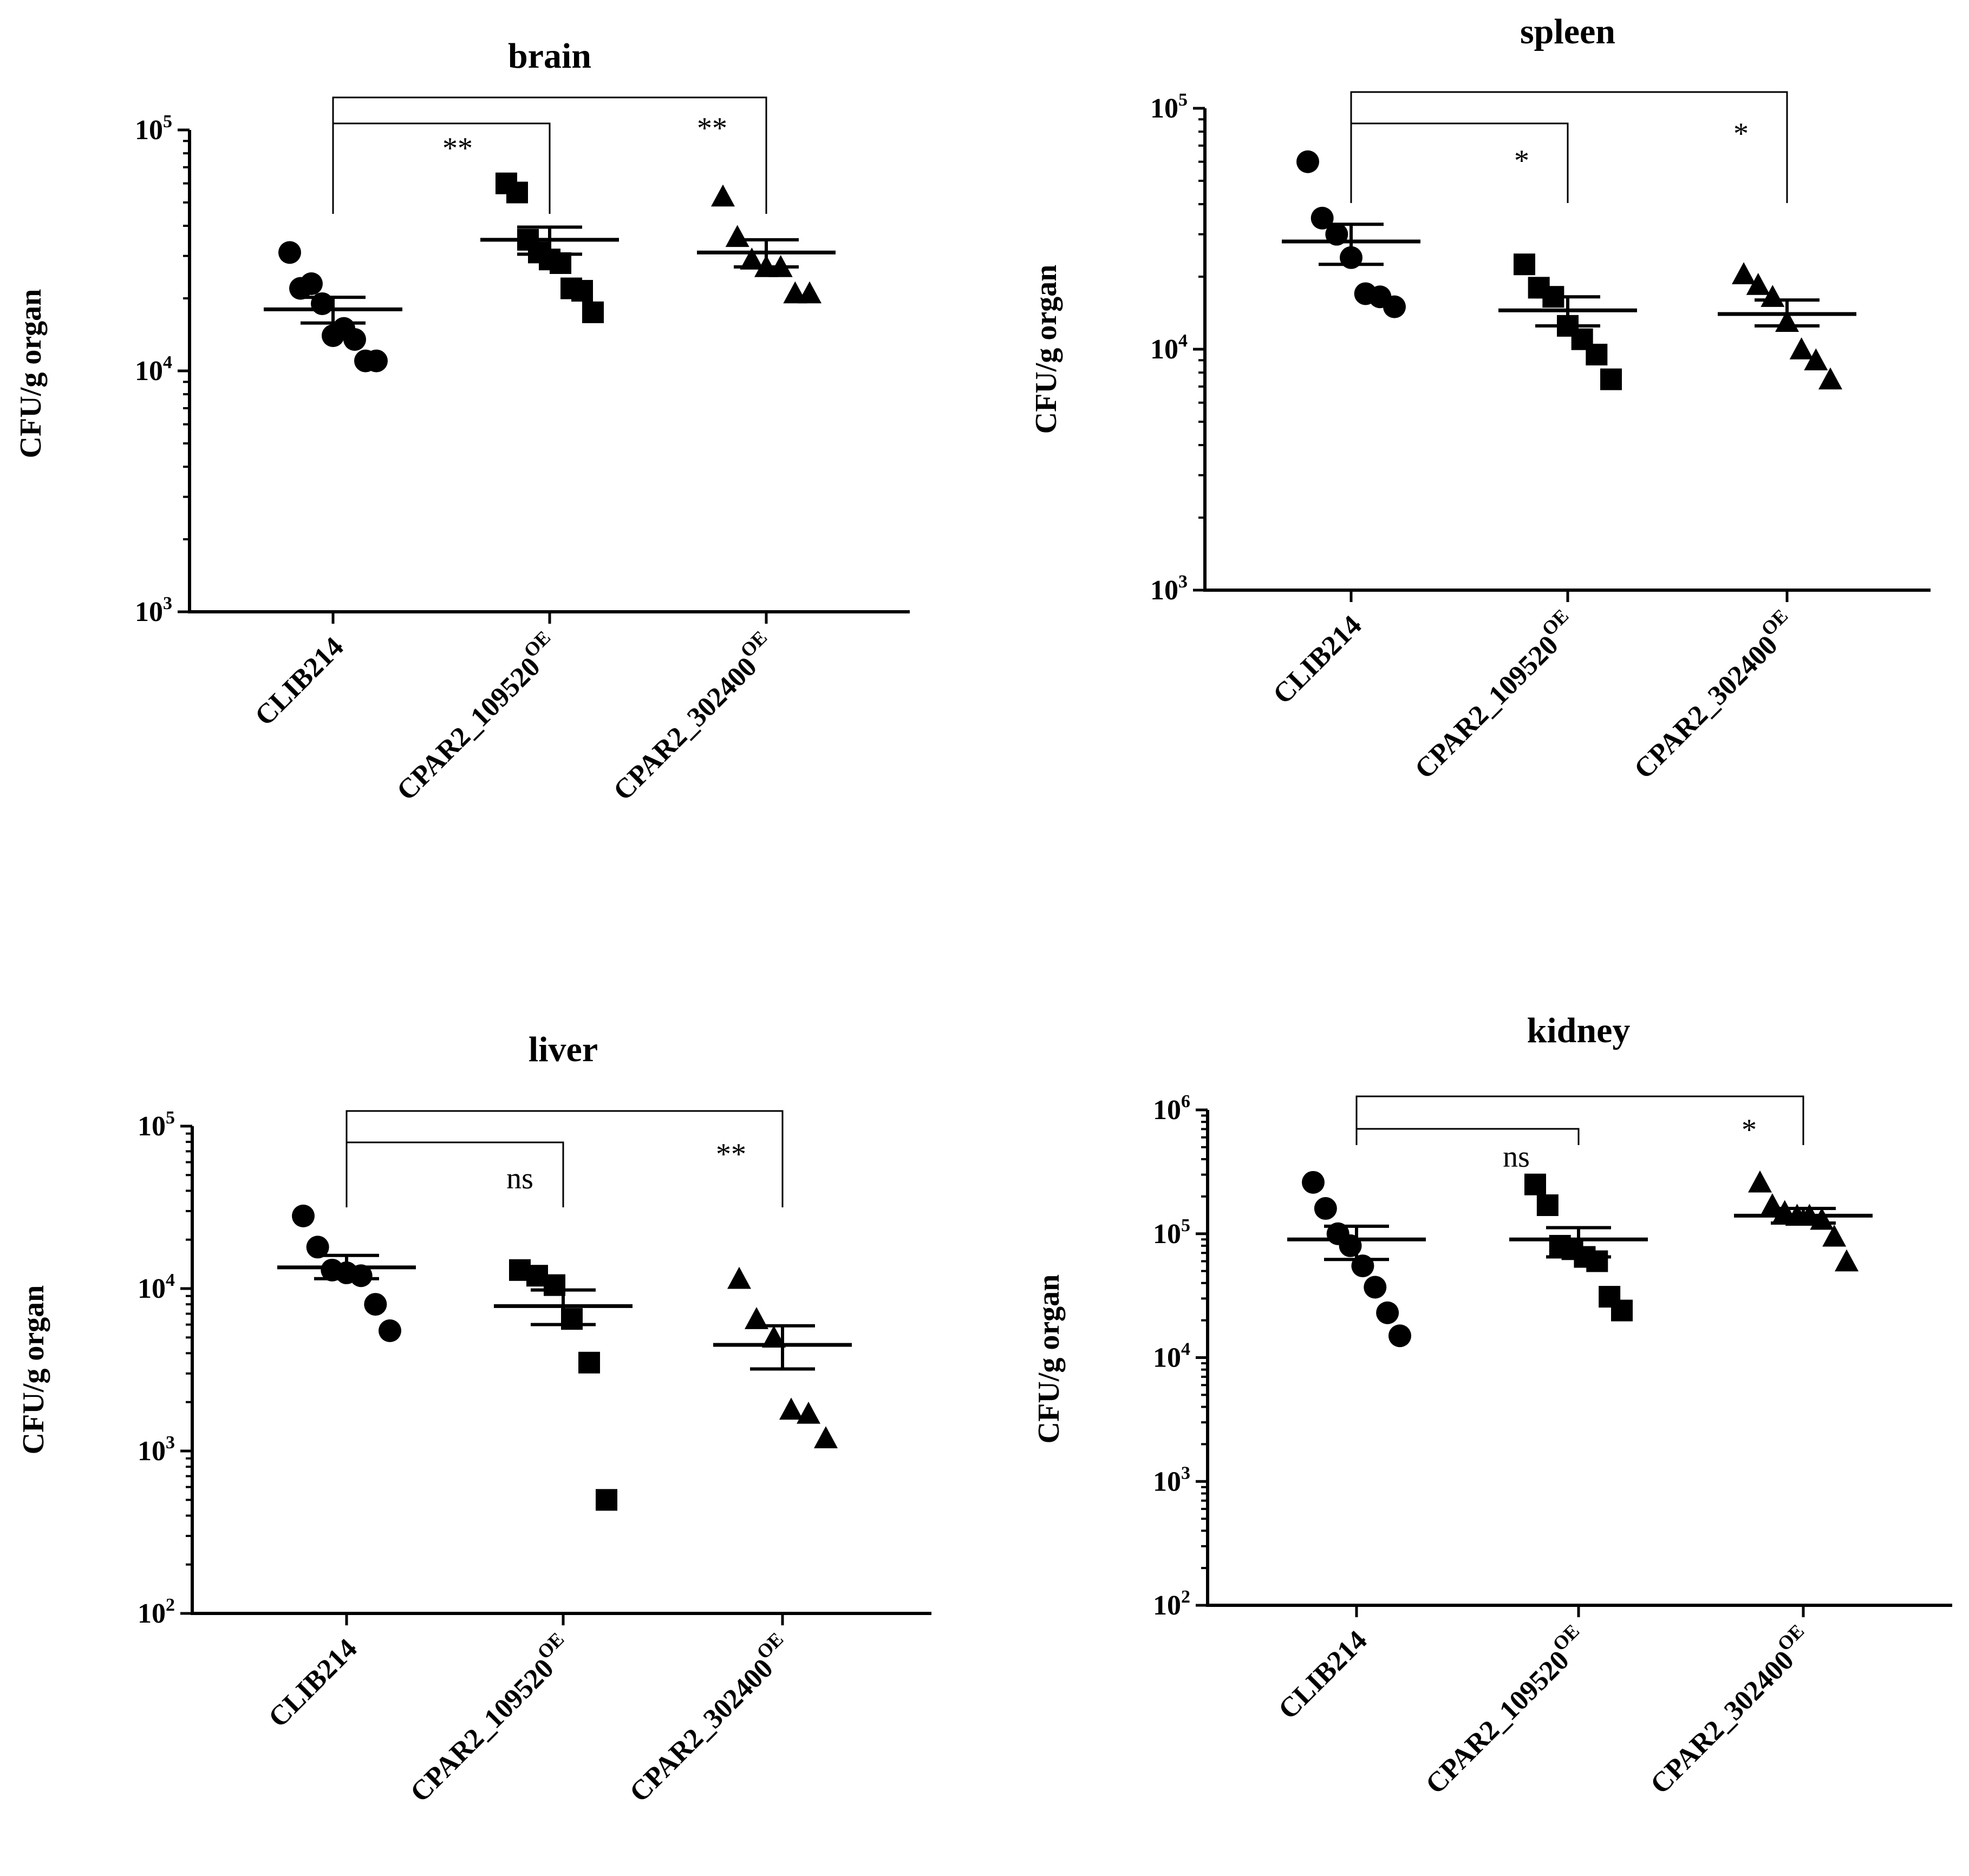  Describe the element at coordinates (1172, 1108) in the screenshot. I see `y-tick-label: 10⁶` at that location.